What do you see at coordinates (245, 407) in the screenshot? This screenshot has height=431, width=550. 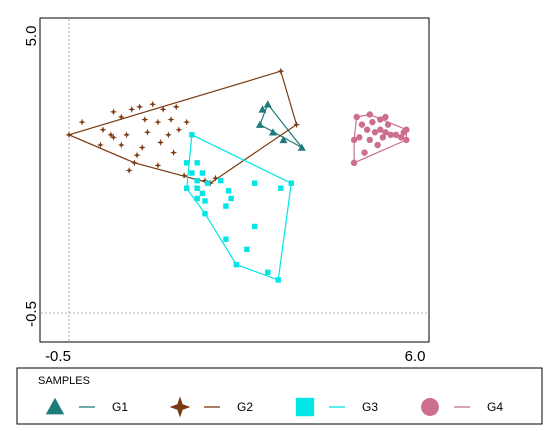 I see `g2-legend-label: G2` at bounding box center [245, 407].